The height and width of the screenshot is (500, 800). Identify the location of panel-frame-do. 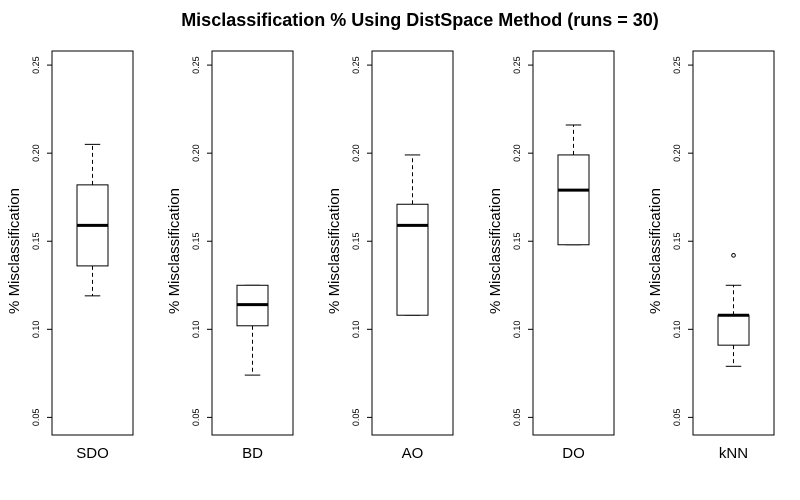
(573, 243).